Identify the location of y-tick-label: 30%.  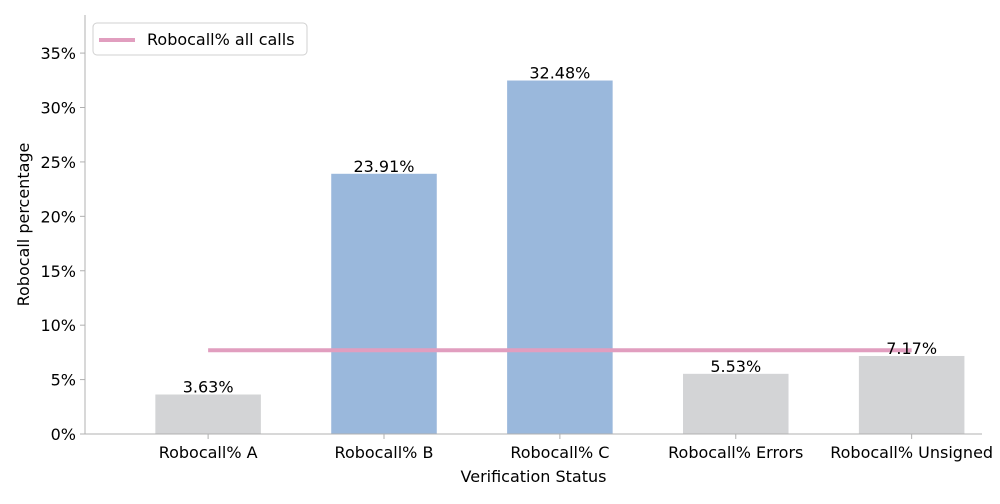
(58, 108).